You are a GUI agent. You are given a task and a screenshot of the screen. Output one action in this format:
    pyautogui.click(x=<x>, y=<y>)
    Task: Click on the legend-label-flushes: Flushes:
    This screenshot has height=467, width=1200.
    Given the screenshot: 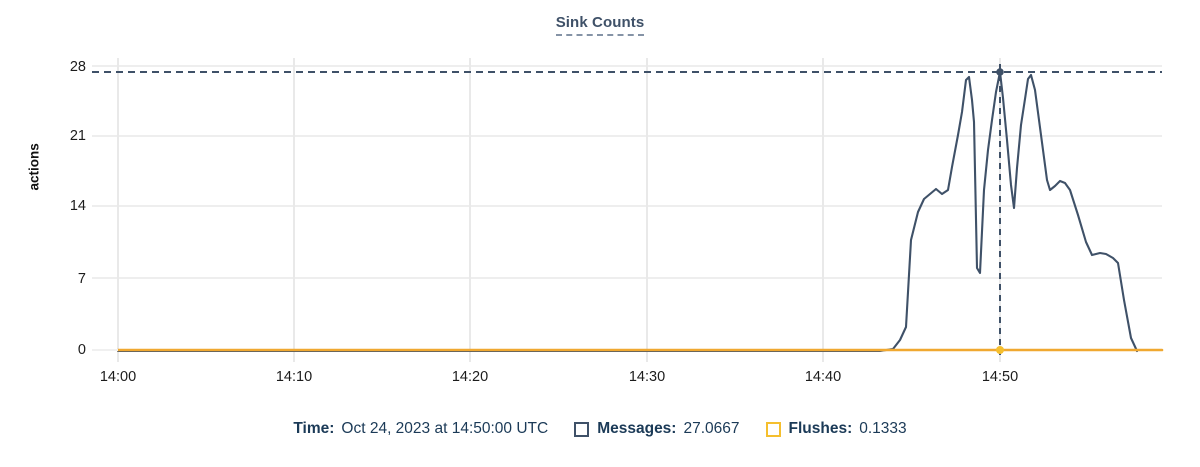 What is the action you would take?
    pyautogui.click(x=820, y=428)
    